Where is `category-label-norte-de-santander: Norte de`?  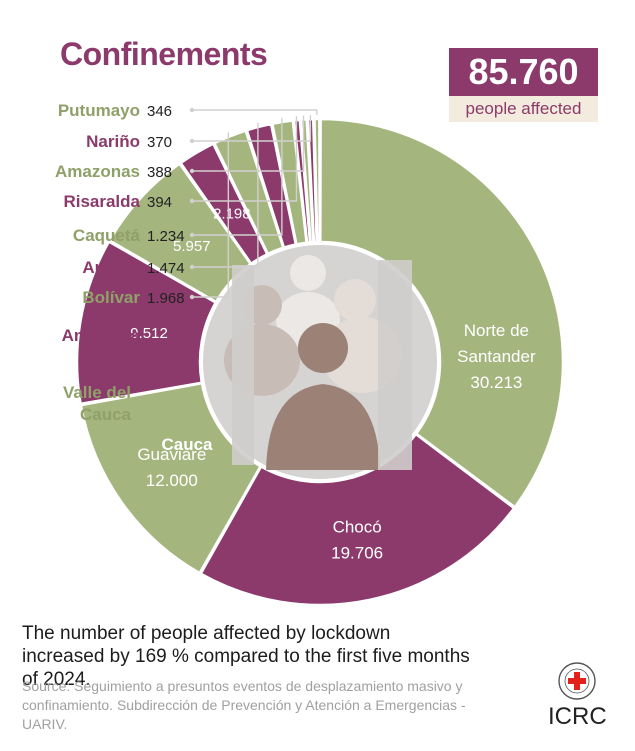 category-label-norte-de-santander: Norte de is located at coordinates (496, 330).